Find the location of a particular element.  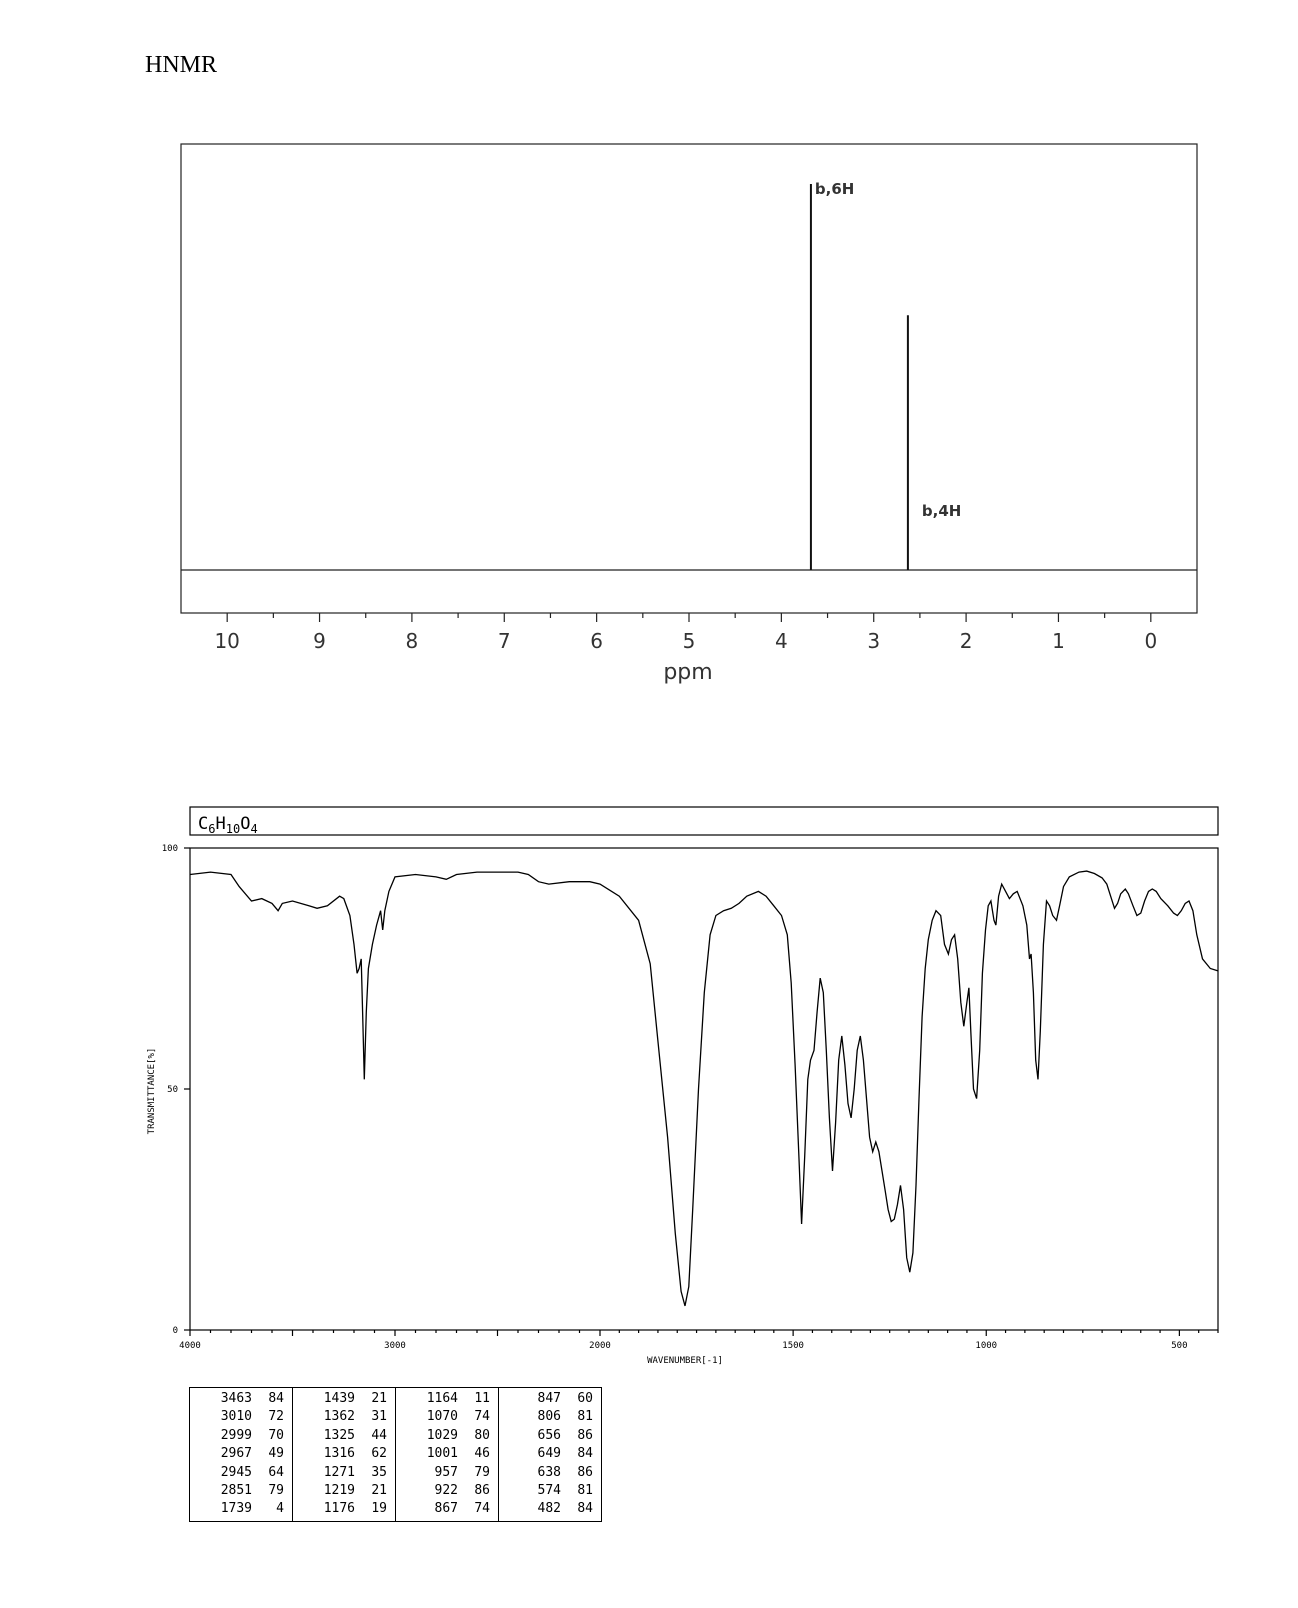

peak-transmittance: 74 is located at coordinates (482, 1509).